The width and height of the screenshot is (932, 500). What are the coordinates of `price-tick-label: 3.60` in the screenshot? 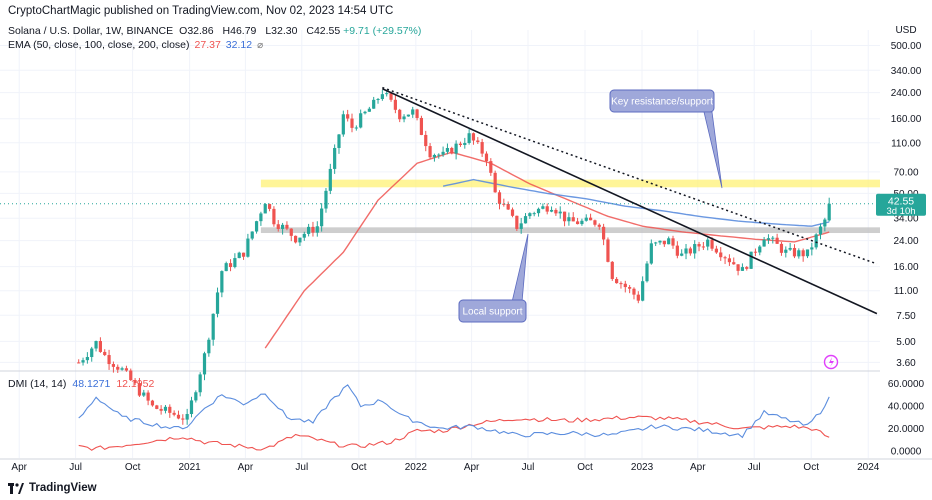 It's located at (906, 363).